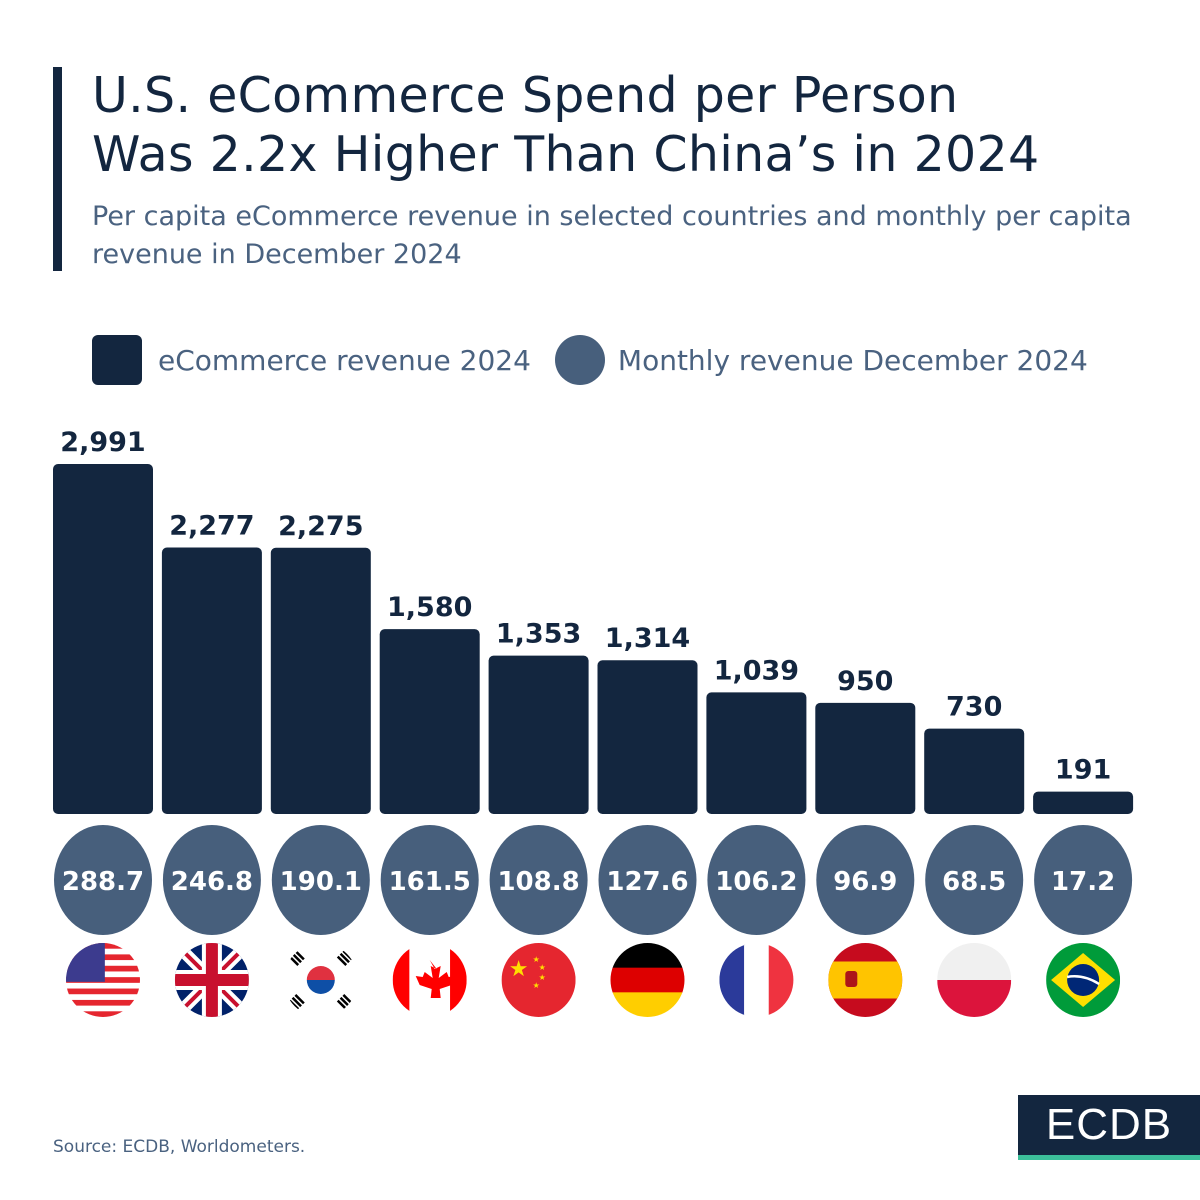 The image size is (1200, 1200). What do you see at coordinates (865, 681) in the screenshot?
I see `bar-value-label: 950` at bounding box center [865, 681].